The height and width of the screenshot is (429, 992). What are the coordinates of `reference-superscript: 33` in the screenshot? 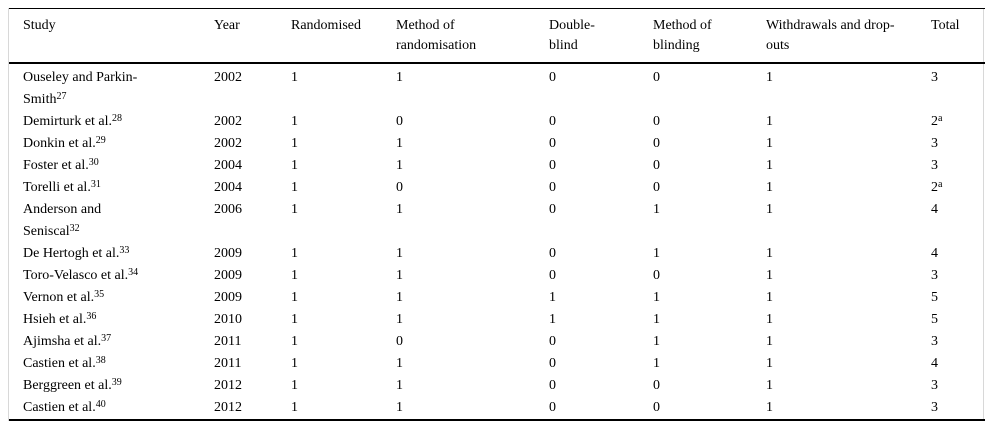 It's located at (124, 250).